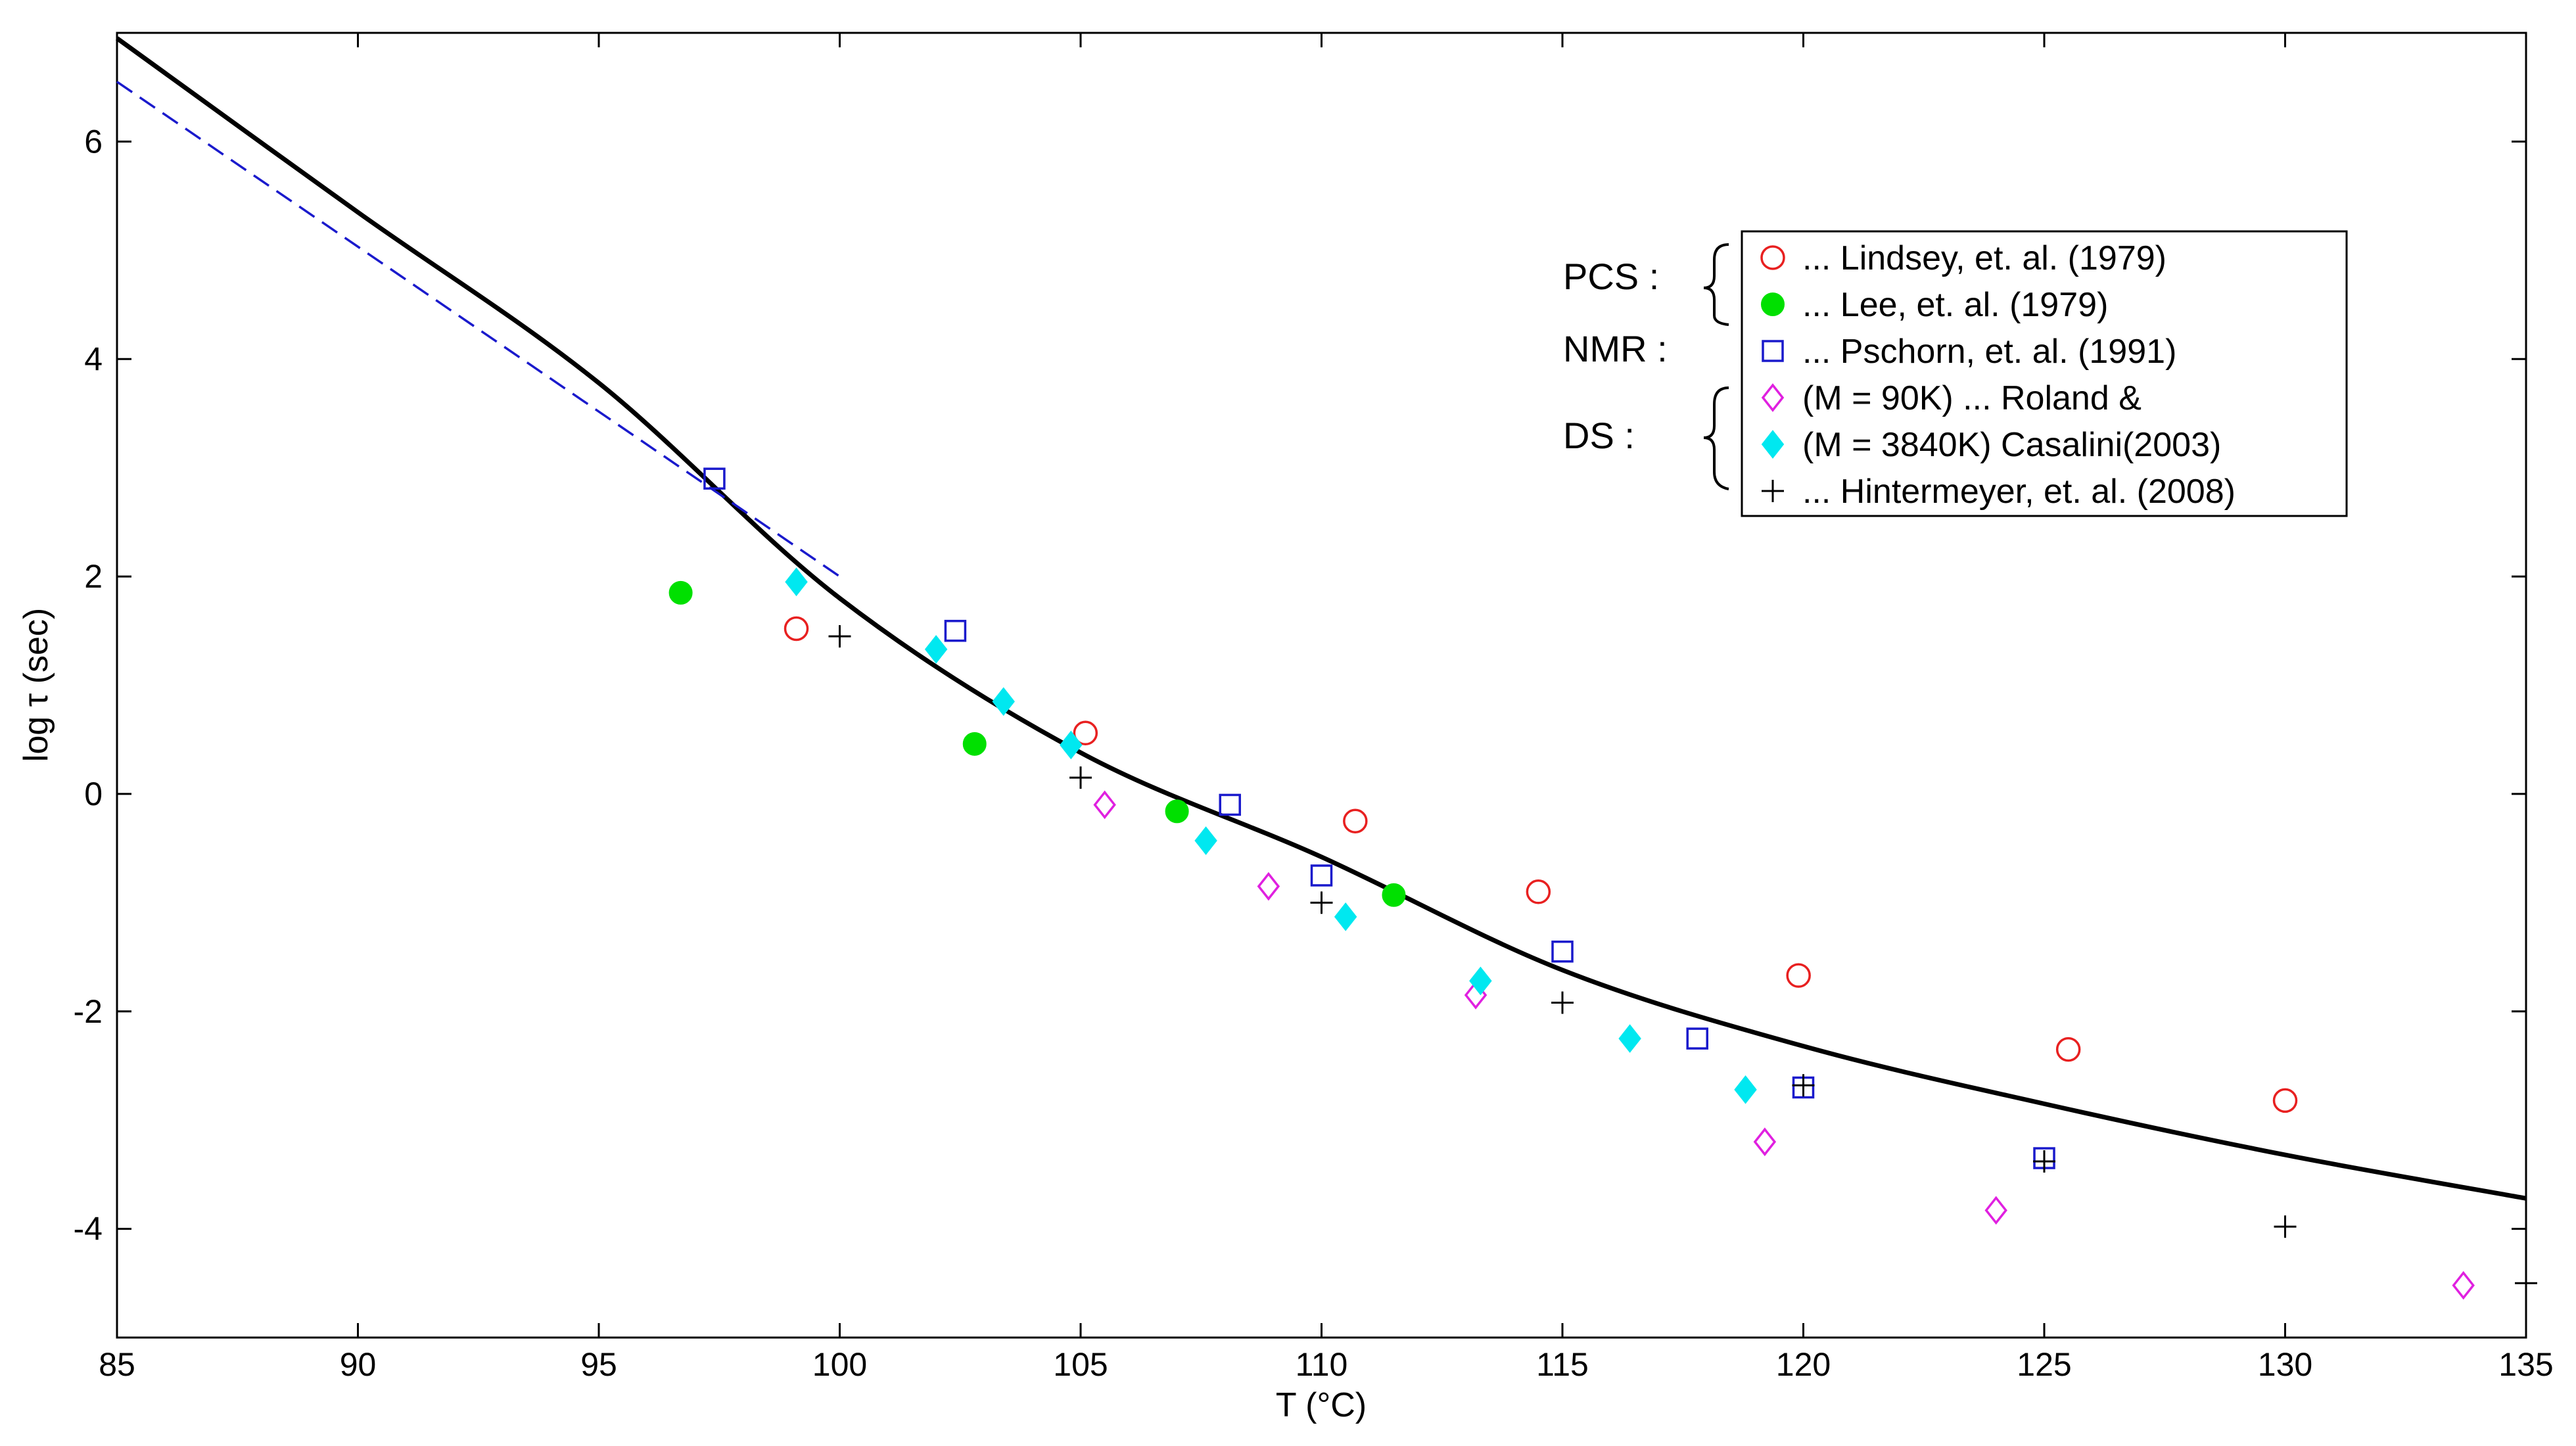 This screenshot has width=2576, height=1446. I want to click on y-tick-label: -2, so click(89, 1011).